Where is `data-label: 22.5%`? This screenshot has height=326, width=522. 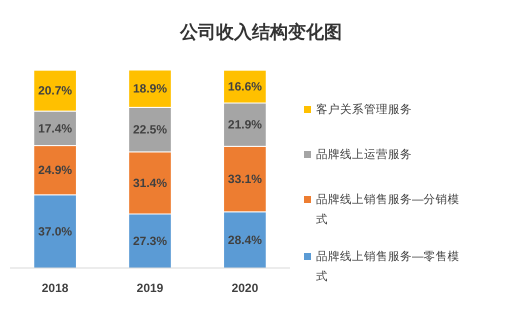
data-label: 22.5% is located at coordinates (150, 129).